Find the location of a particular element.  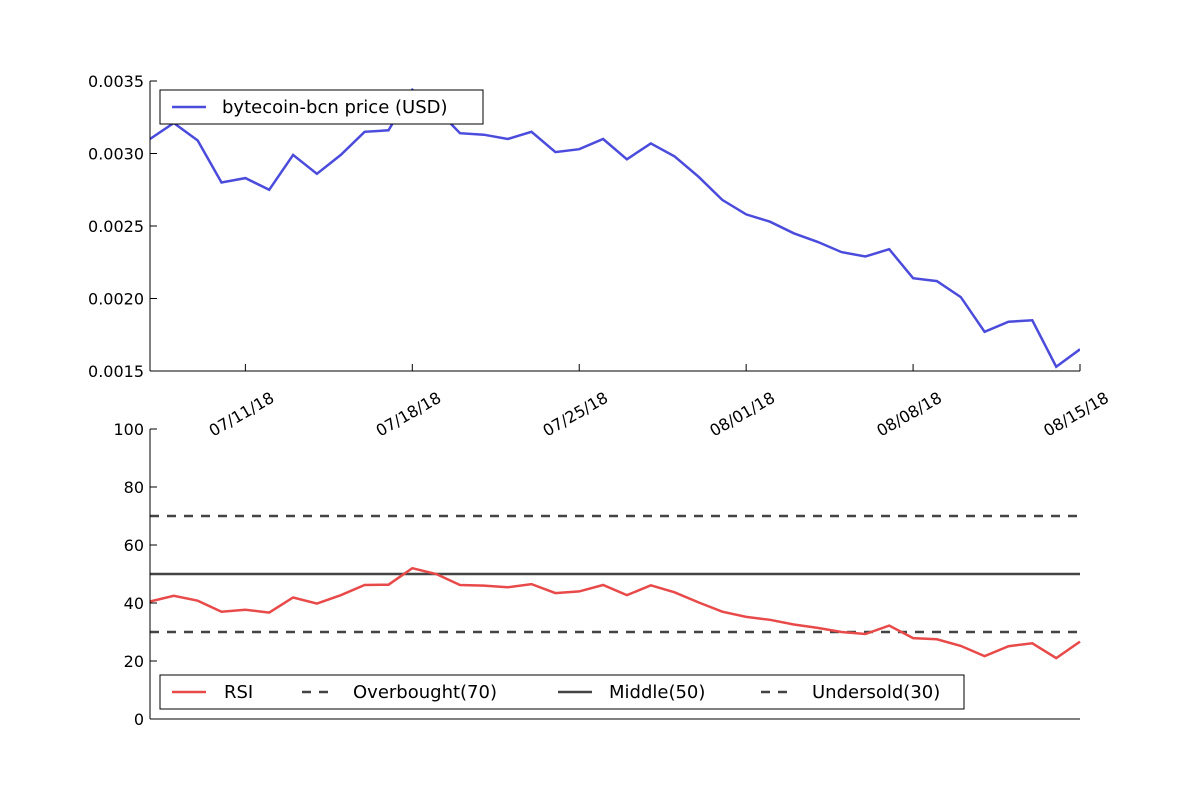

rsi-y-tick-label: 40 is located at coordinates (134, 603).